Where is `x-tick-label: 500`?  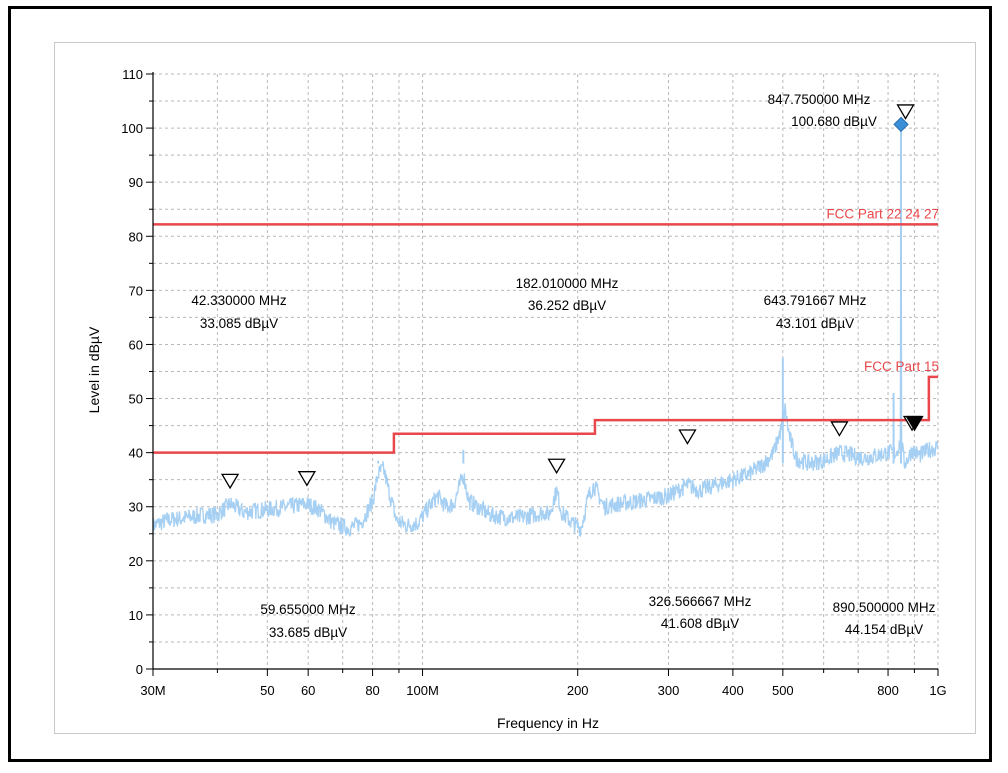 x-tick-label: 500 is located at coordinates (783, 690).